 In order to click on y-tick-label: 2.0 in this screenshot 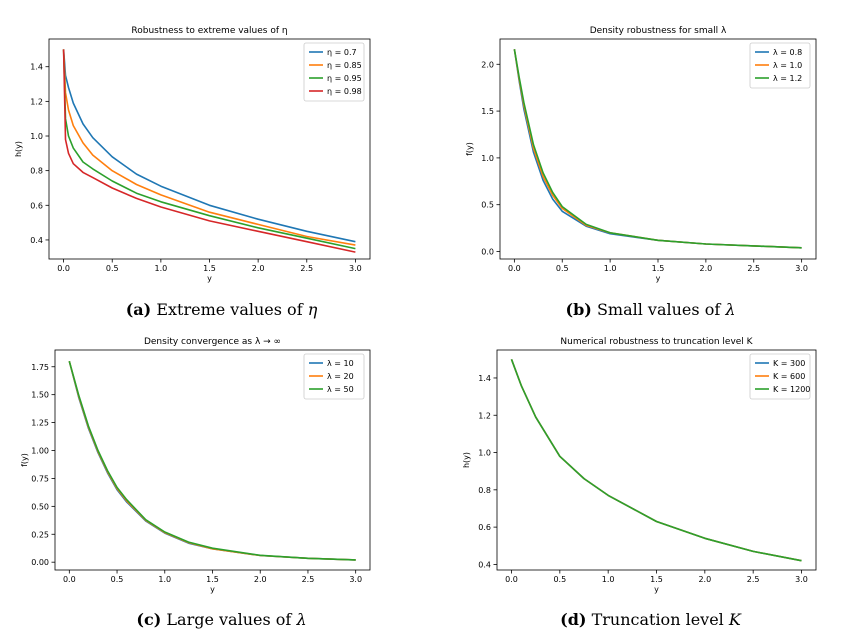, I will do `click(487, 64)`.